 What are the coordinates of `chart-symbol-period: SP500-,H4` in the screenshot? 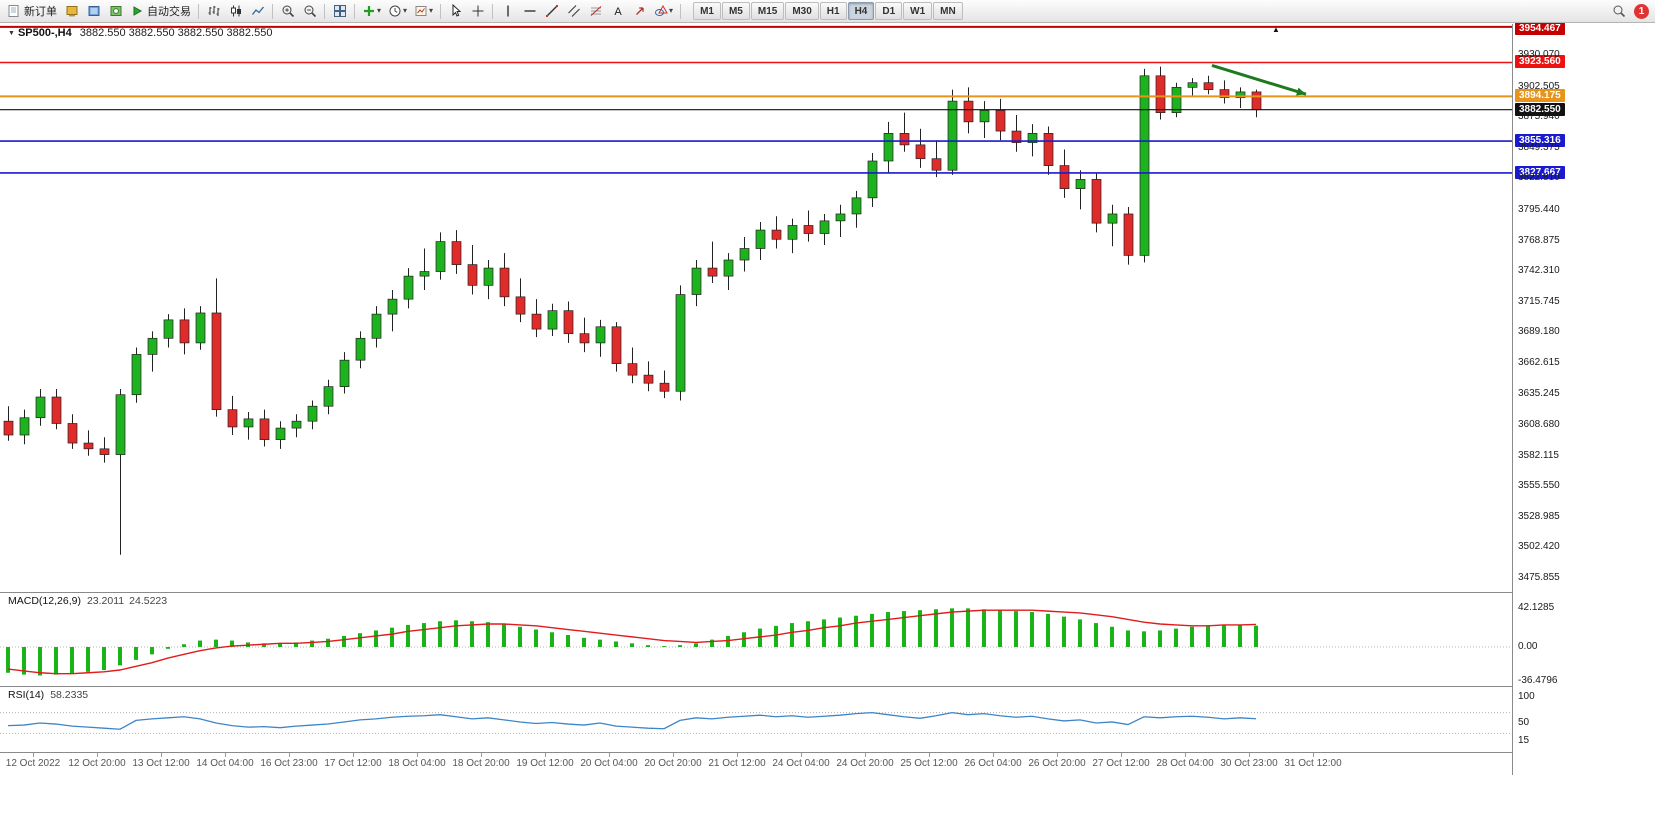 It's located at (44, 33).